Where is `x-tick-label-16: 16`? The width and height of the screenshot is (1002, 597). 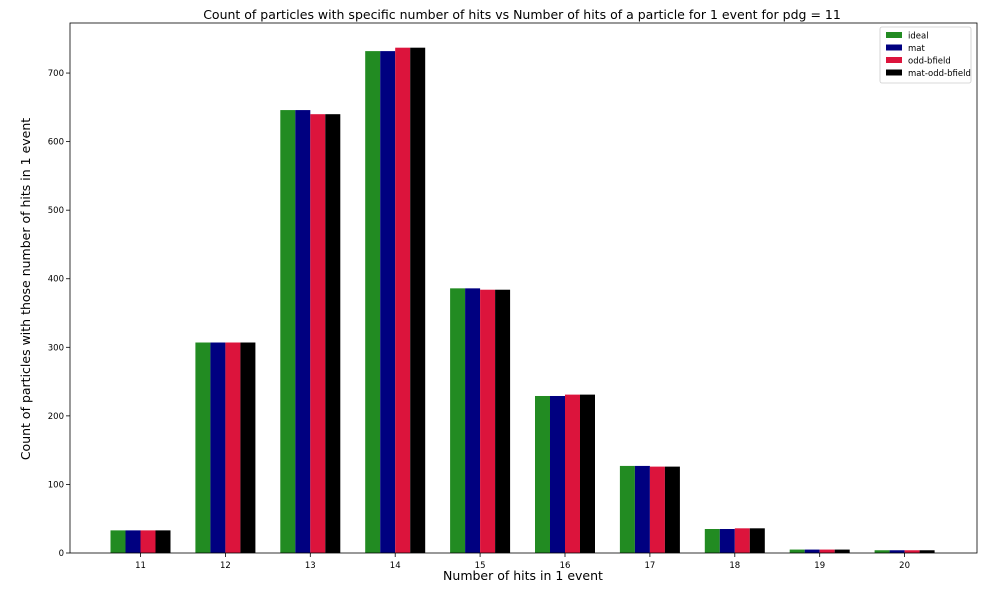
x-tick-label-16: 16 is located at coordinates (565, 566).